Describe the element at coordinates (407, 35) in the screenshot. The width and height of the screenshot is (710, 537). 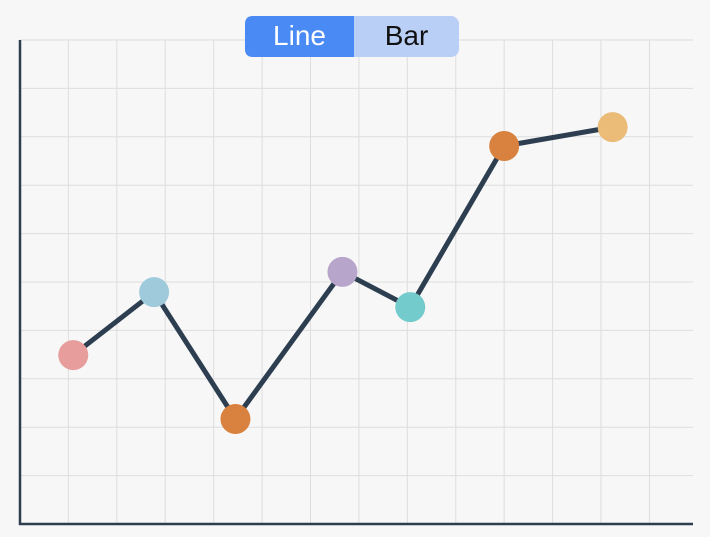
I see `toggle-option: Bar` at that location.